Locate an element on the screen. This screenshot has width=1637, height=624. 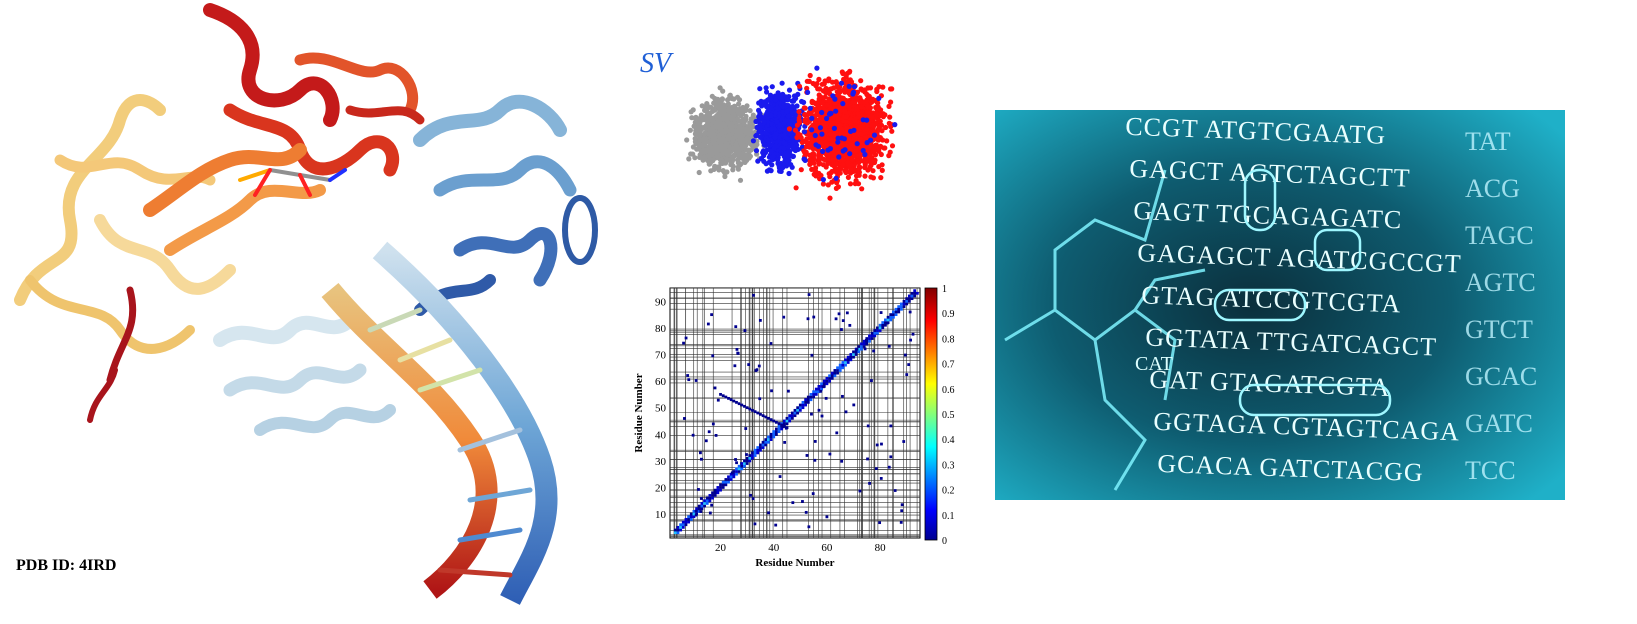
y-tick-label: 10 is located at coordinates (661, 515).